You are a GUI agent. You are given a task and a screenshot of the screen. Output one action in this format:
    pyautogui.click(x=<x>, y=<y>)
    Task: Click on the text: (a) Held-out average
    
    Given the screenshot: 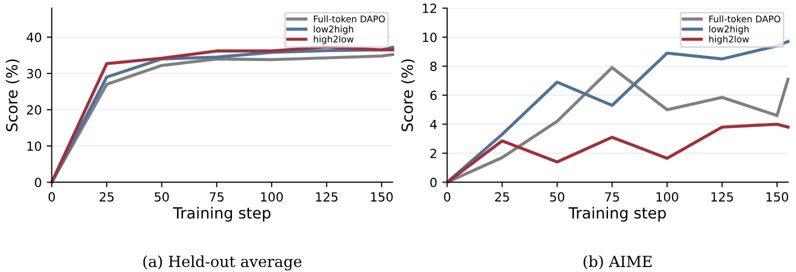 What is the action you would take?
    pyautogui.click(x=222, y=262)
    